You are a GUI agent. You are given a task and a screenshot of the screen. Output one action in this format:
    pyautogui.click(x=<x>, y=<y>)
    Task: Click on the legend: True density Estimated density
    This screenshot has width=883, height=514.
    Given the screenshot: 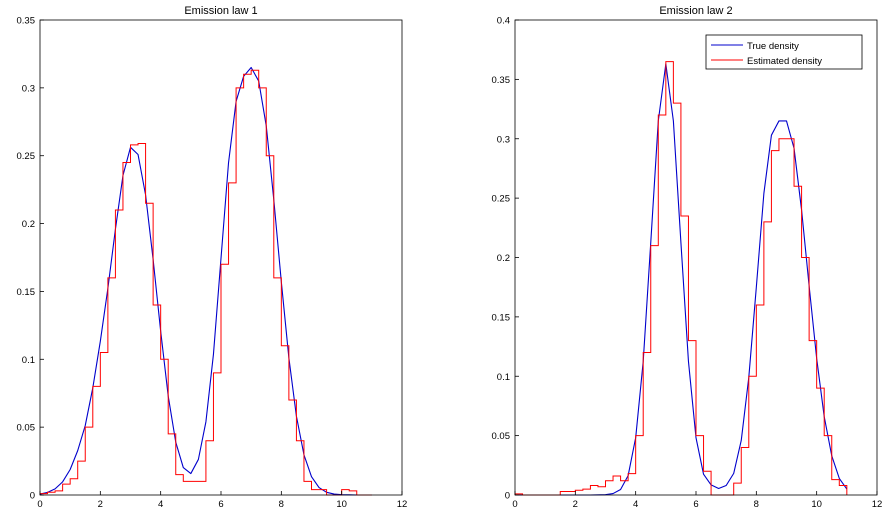 What is the action you would take?
    pyautogui.click(x=784, y=52)
    